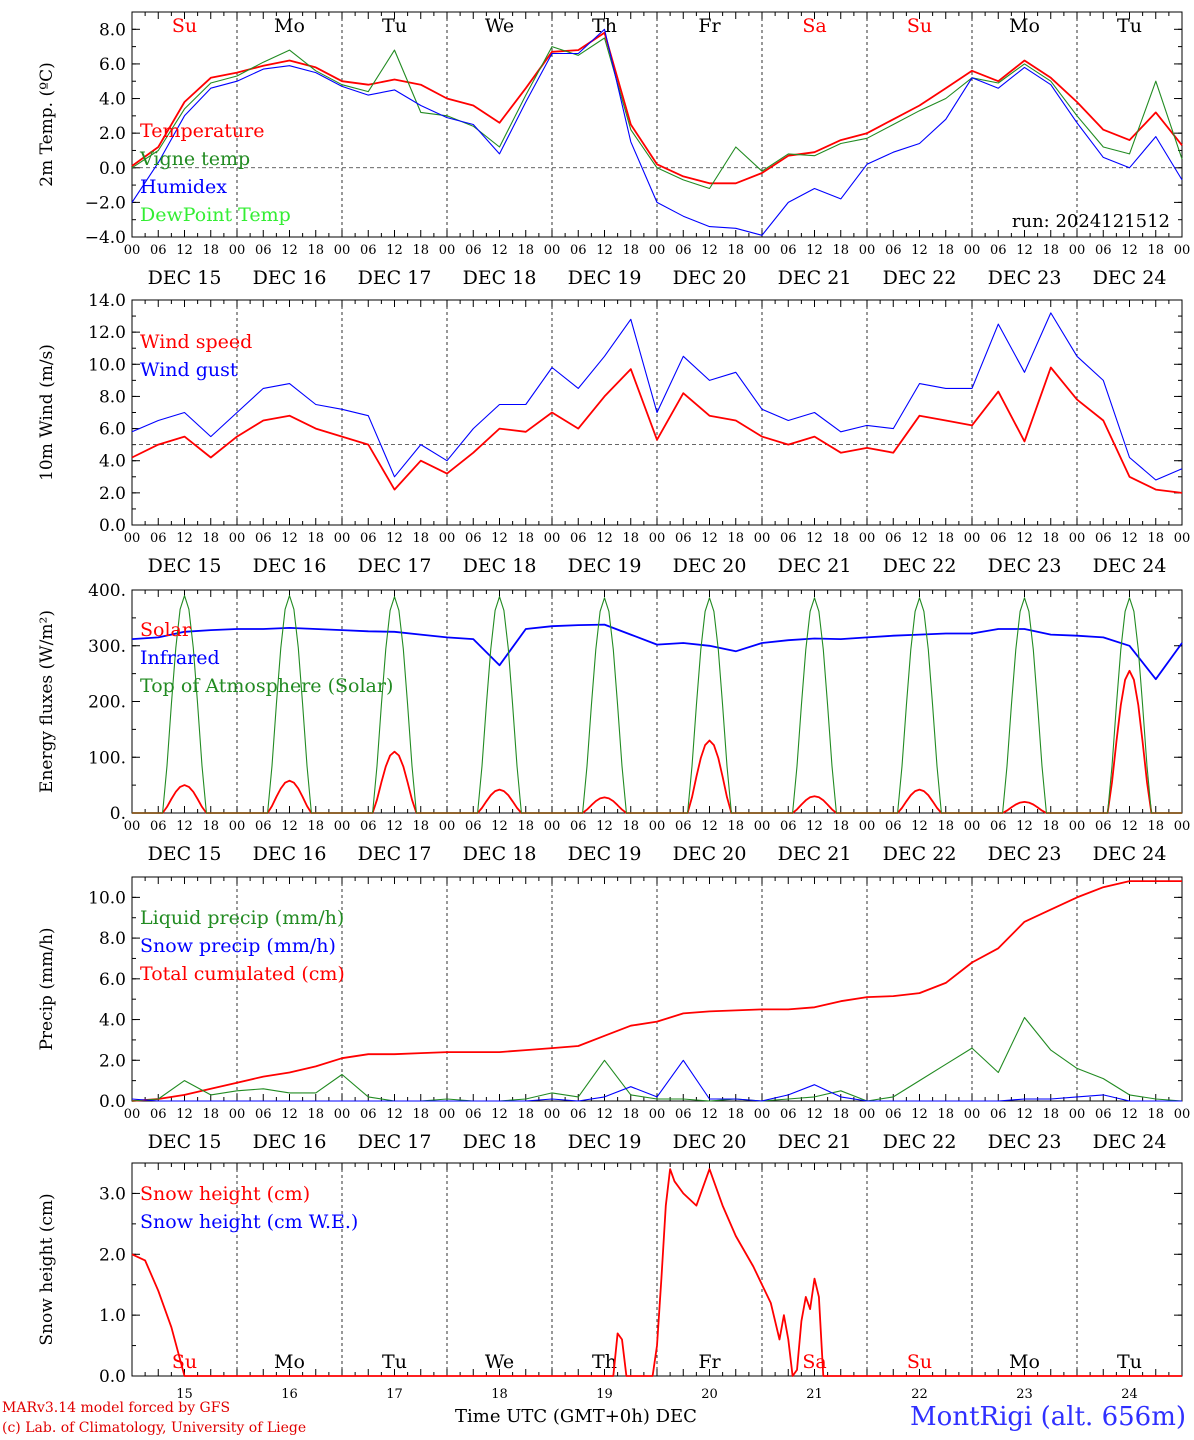  I want to click on y-tick-label: 200., so click(107, 703).